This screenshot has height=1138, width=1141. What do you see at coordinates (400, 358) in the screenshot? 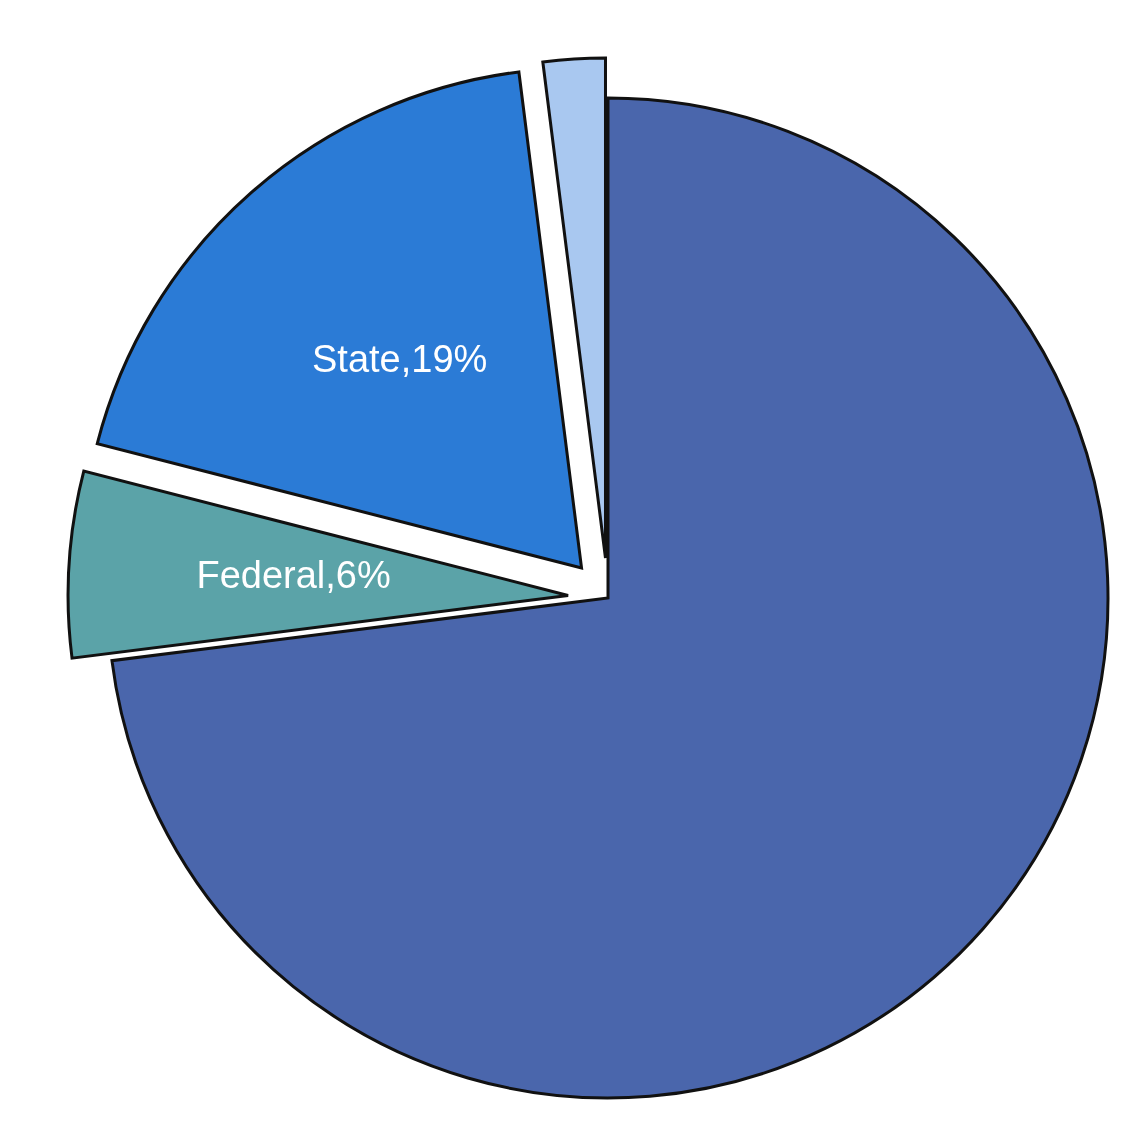
I see `data-label: State,19%` at bounding box center [400, 358].